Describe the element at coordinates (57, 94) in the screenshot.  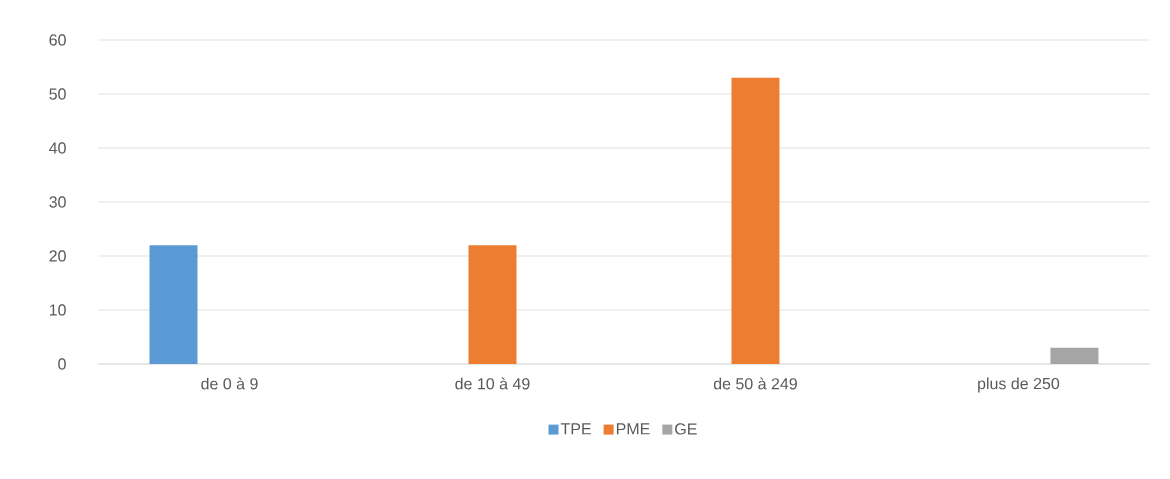
I see `y-tick-label: 50` at that location.